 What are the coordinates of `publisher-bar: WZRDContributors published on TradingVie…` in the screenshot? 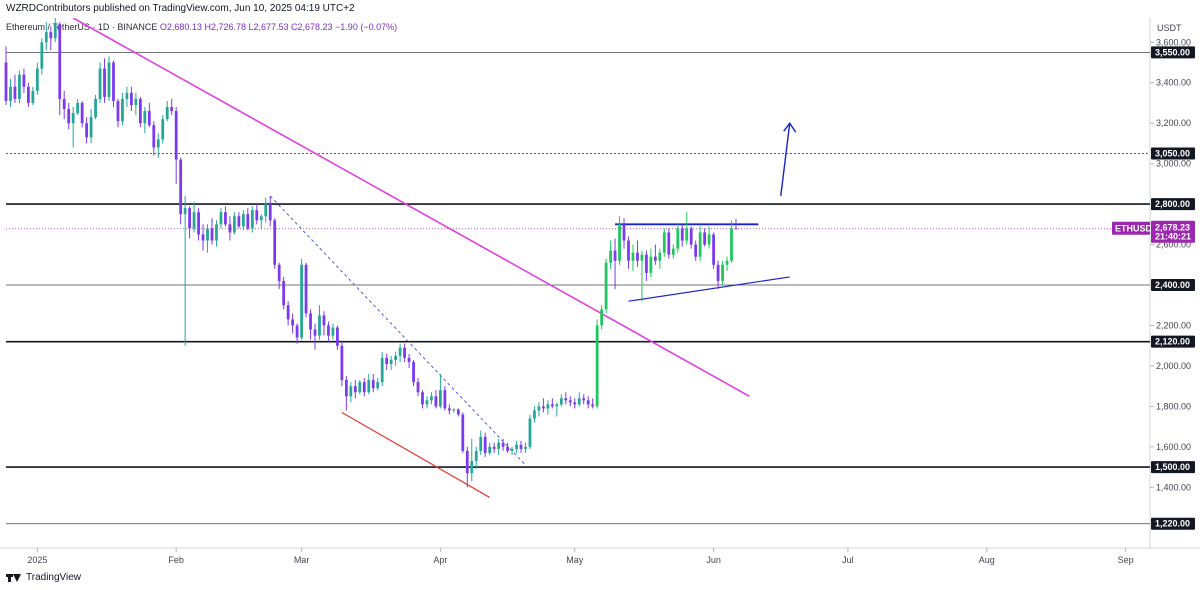 It's located at (600, 9).